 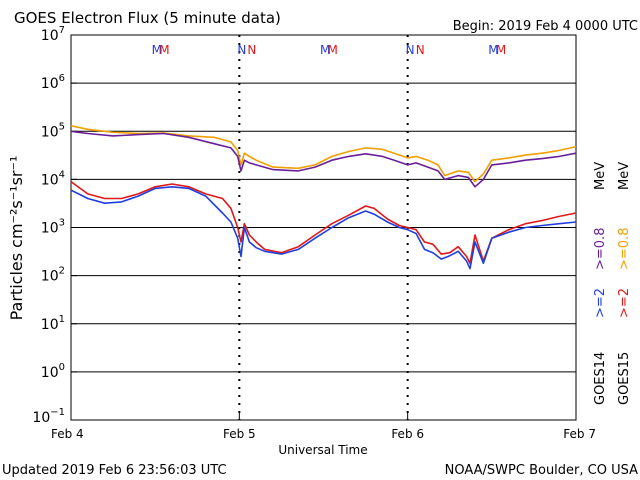 I want to click on legend-unit-goes14: MeV, so click(x=600, y=176).